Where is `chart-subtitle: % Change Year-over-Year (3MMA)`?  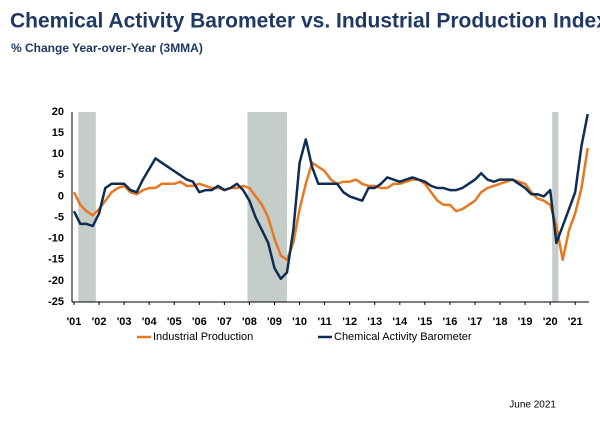
chart-subtitle: % Change Year-over-Year (3MMA) is located at coordinates (107, 48).